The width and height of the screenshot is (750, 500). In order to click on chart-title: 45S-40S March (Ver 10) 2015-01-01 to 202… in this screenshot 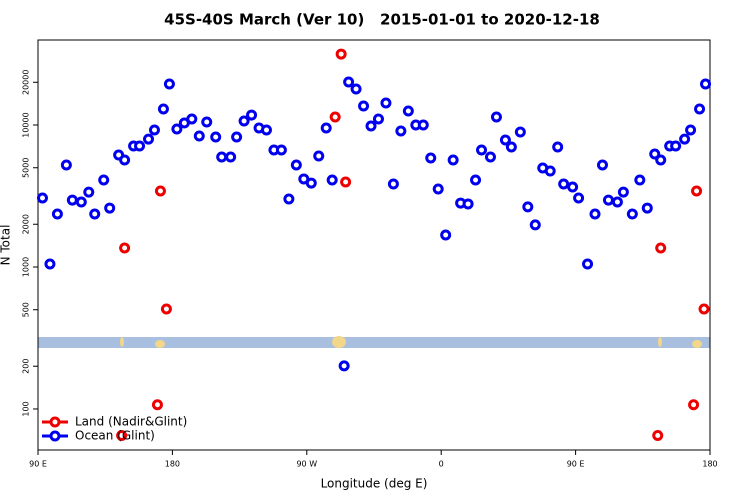, I will do `click(382, 20)`.